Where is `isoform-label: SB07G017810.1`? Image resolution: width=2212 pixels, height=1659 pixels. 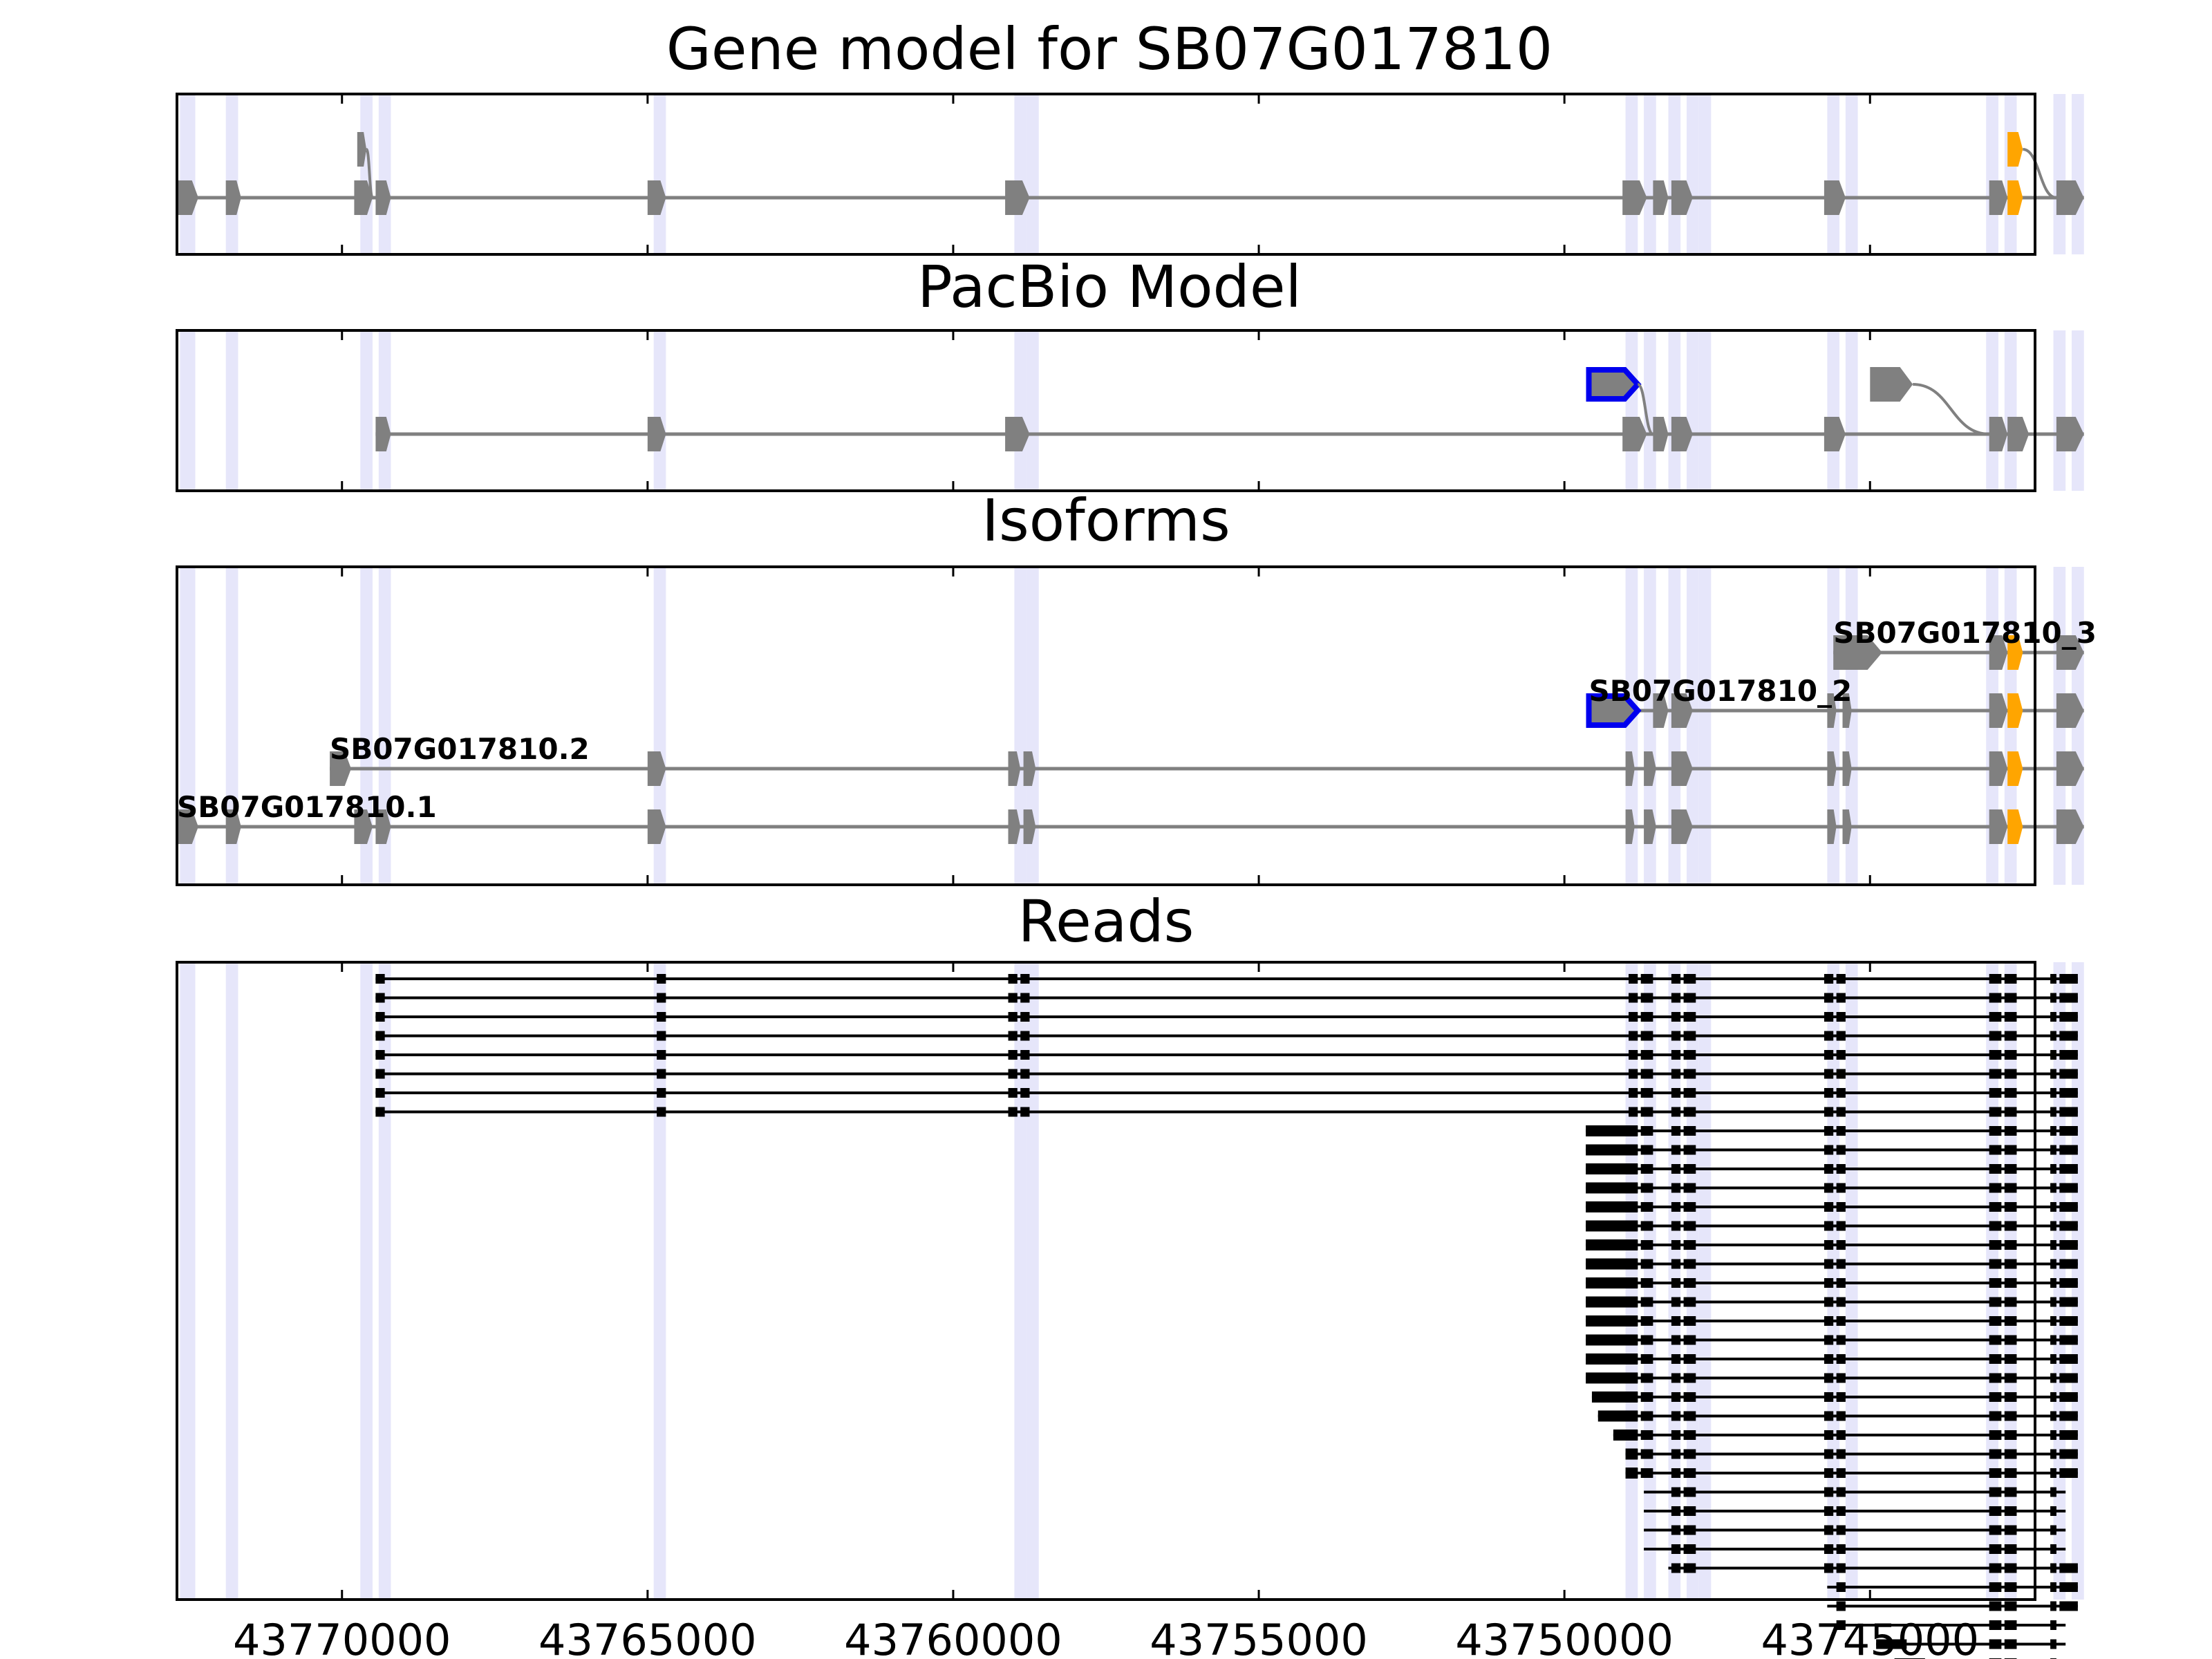
isoform-label: SB07G017810.1 is located at coordinates (307, 807).